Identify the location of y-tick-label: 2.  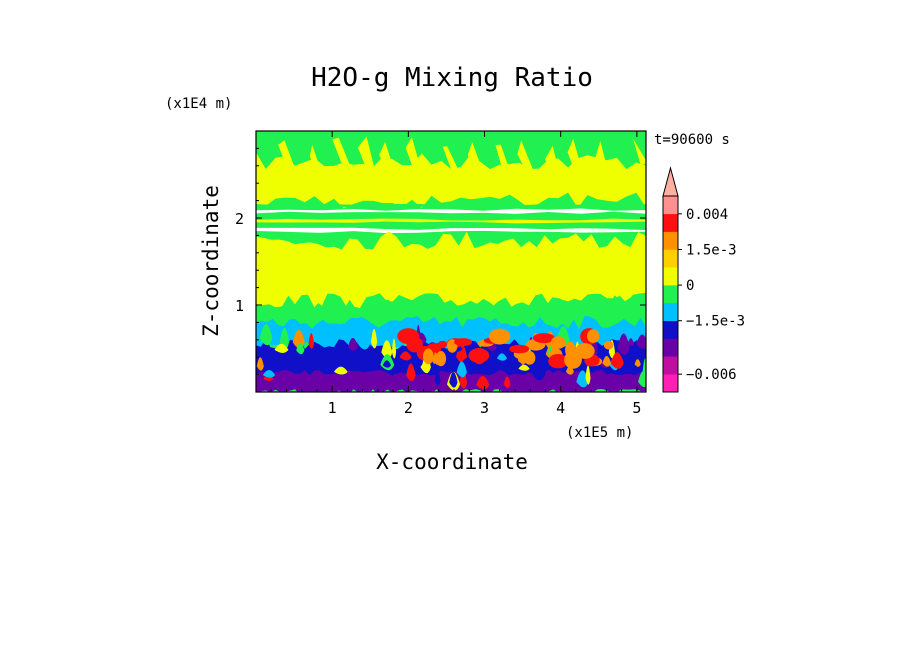
(239, 219).